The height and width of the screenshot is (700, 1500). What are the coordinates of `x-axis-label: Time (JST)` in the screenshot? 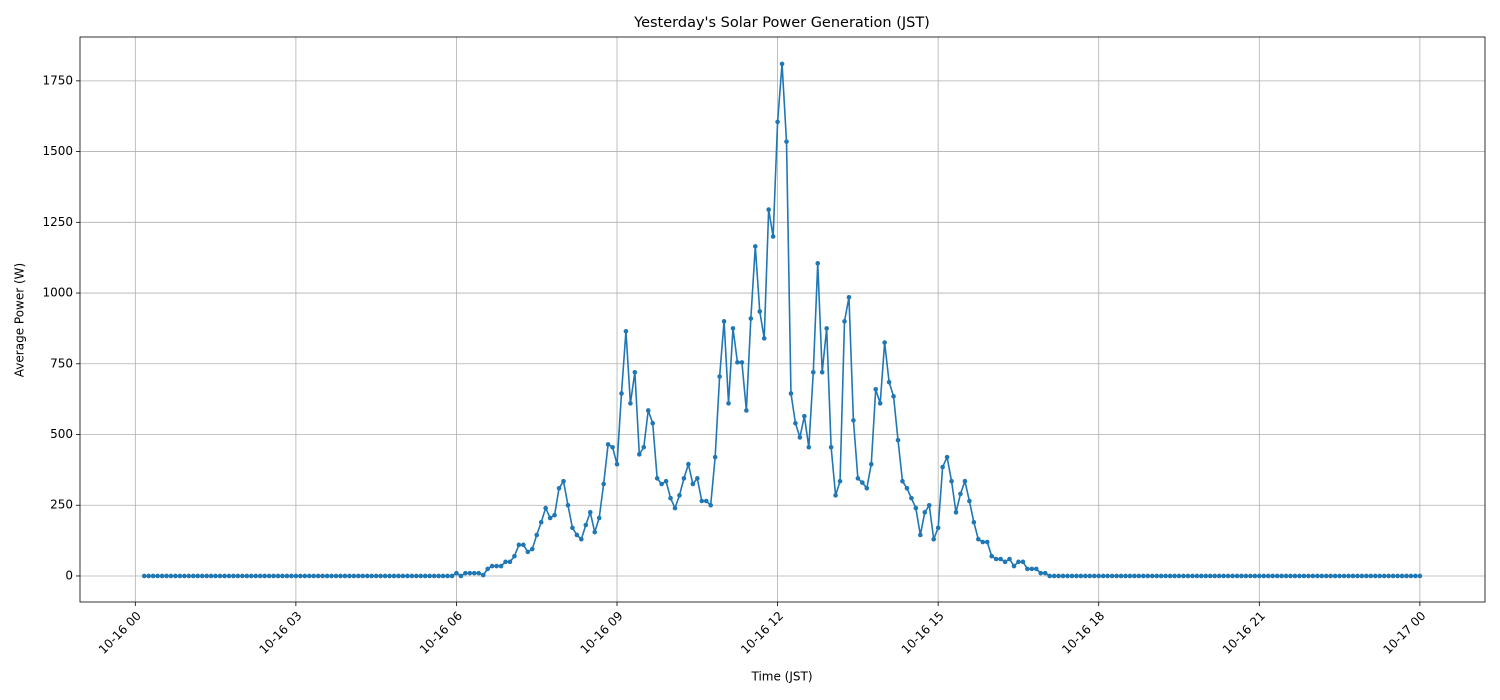 It's located at (781, 677).